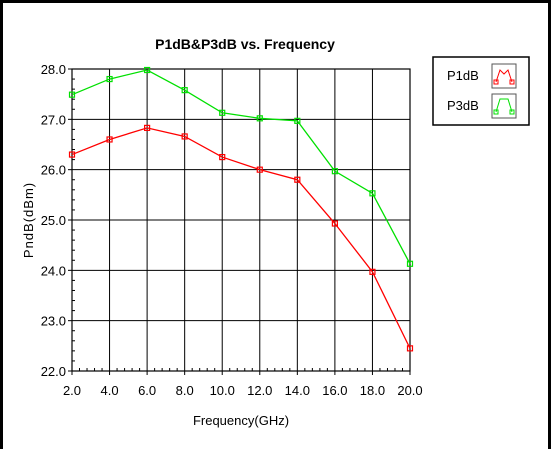  What do you see at coordinates (409, 390) in the screenshot?
I see `x-tick-label: 20.0` at bounding box center [409, 390].